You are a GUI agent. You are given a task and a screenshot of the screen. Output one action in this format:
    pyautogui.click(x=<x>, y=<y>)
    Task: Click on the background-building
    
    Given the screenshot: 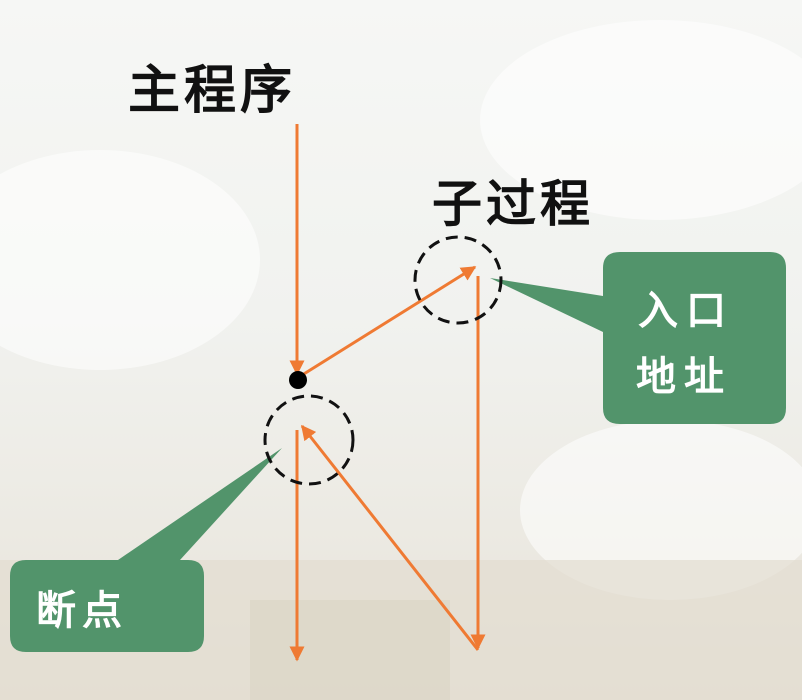 What is the action you would take?
    pyautogui.click(x=350, y=650)
    